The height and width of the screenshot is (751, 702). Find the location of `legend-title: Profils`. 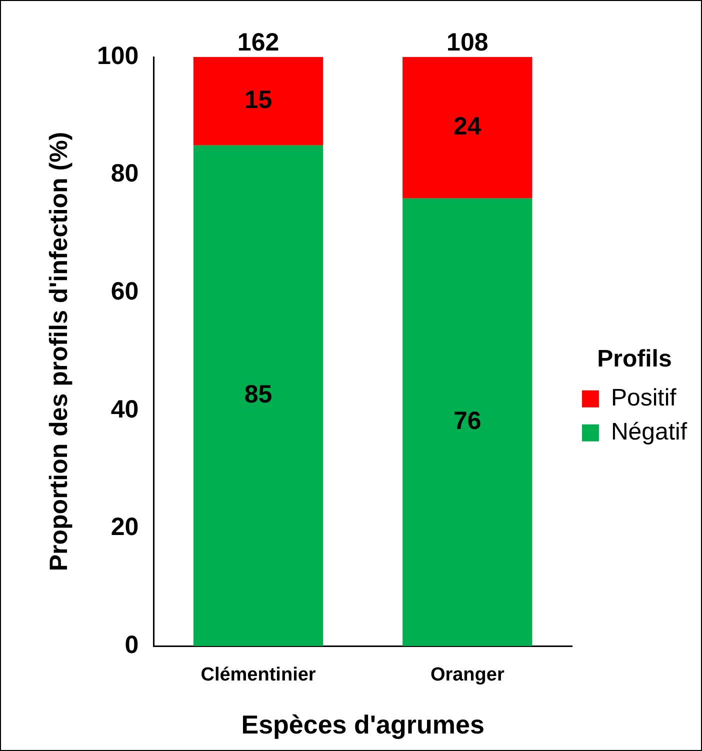

legend-title: Profils is located at coordinates (634, 359).